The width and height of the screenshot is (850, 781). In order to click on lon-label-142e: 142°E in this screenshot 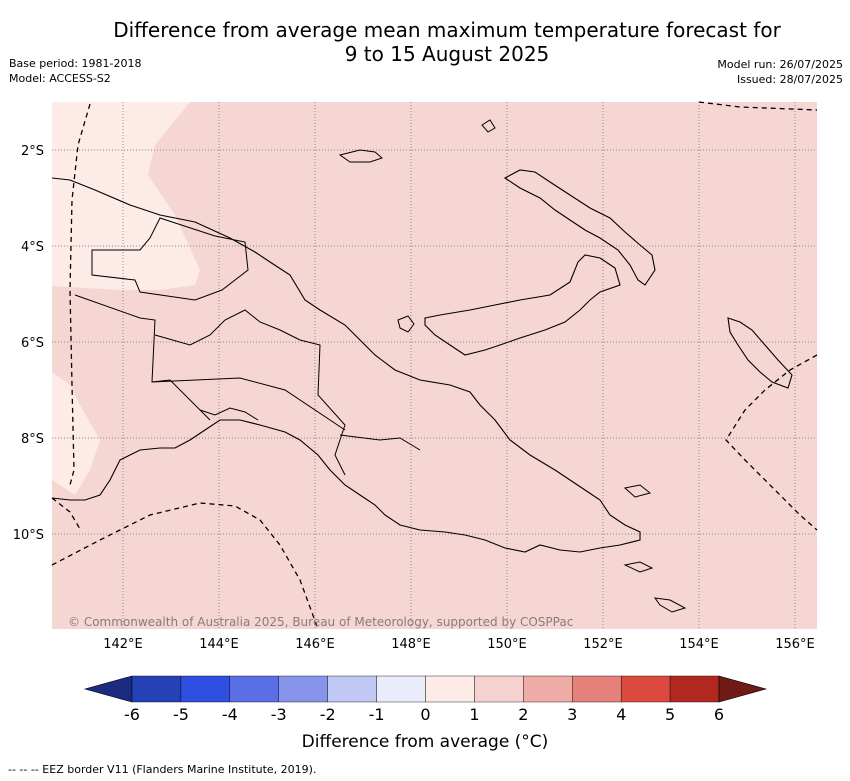, I will do `click(123, 644)`.